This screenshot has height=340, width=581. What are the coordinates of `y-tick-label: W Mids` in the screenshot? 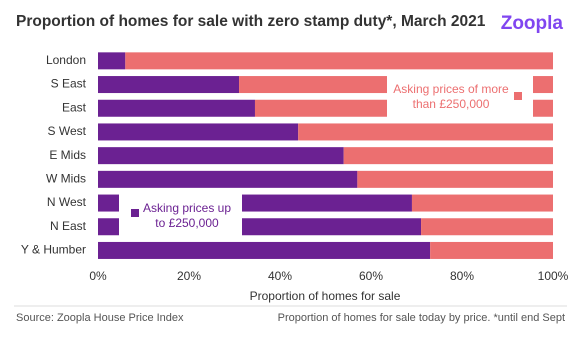 It's located at (66, 179).